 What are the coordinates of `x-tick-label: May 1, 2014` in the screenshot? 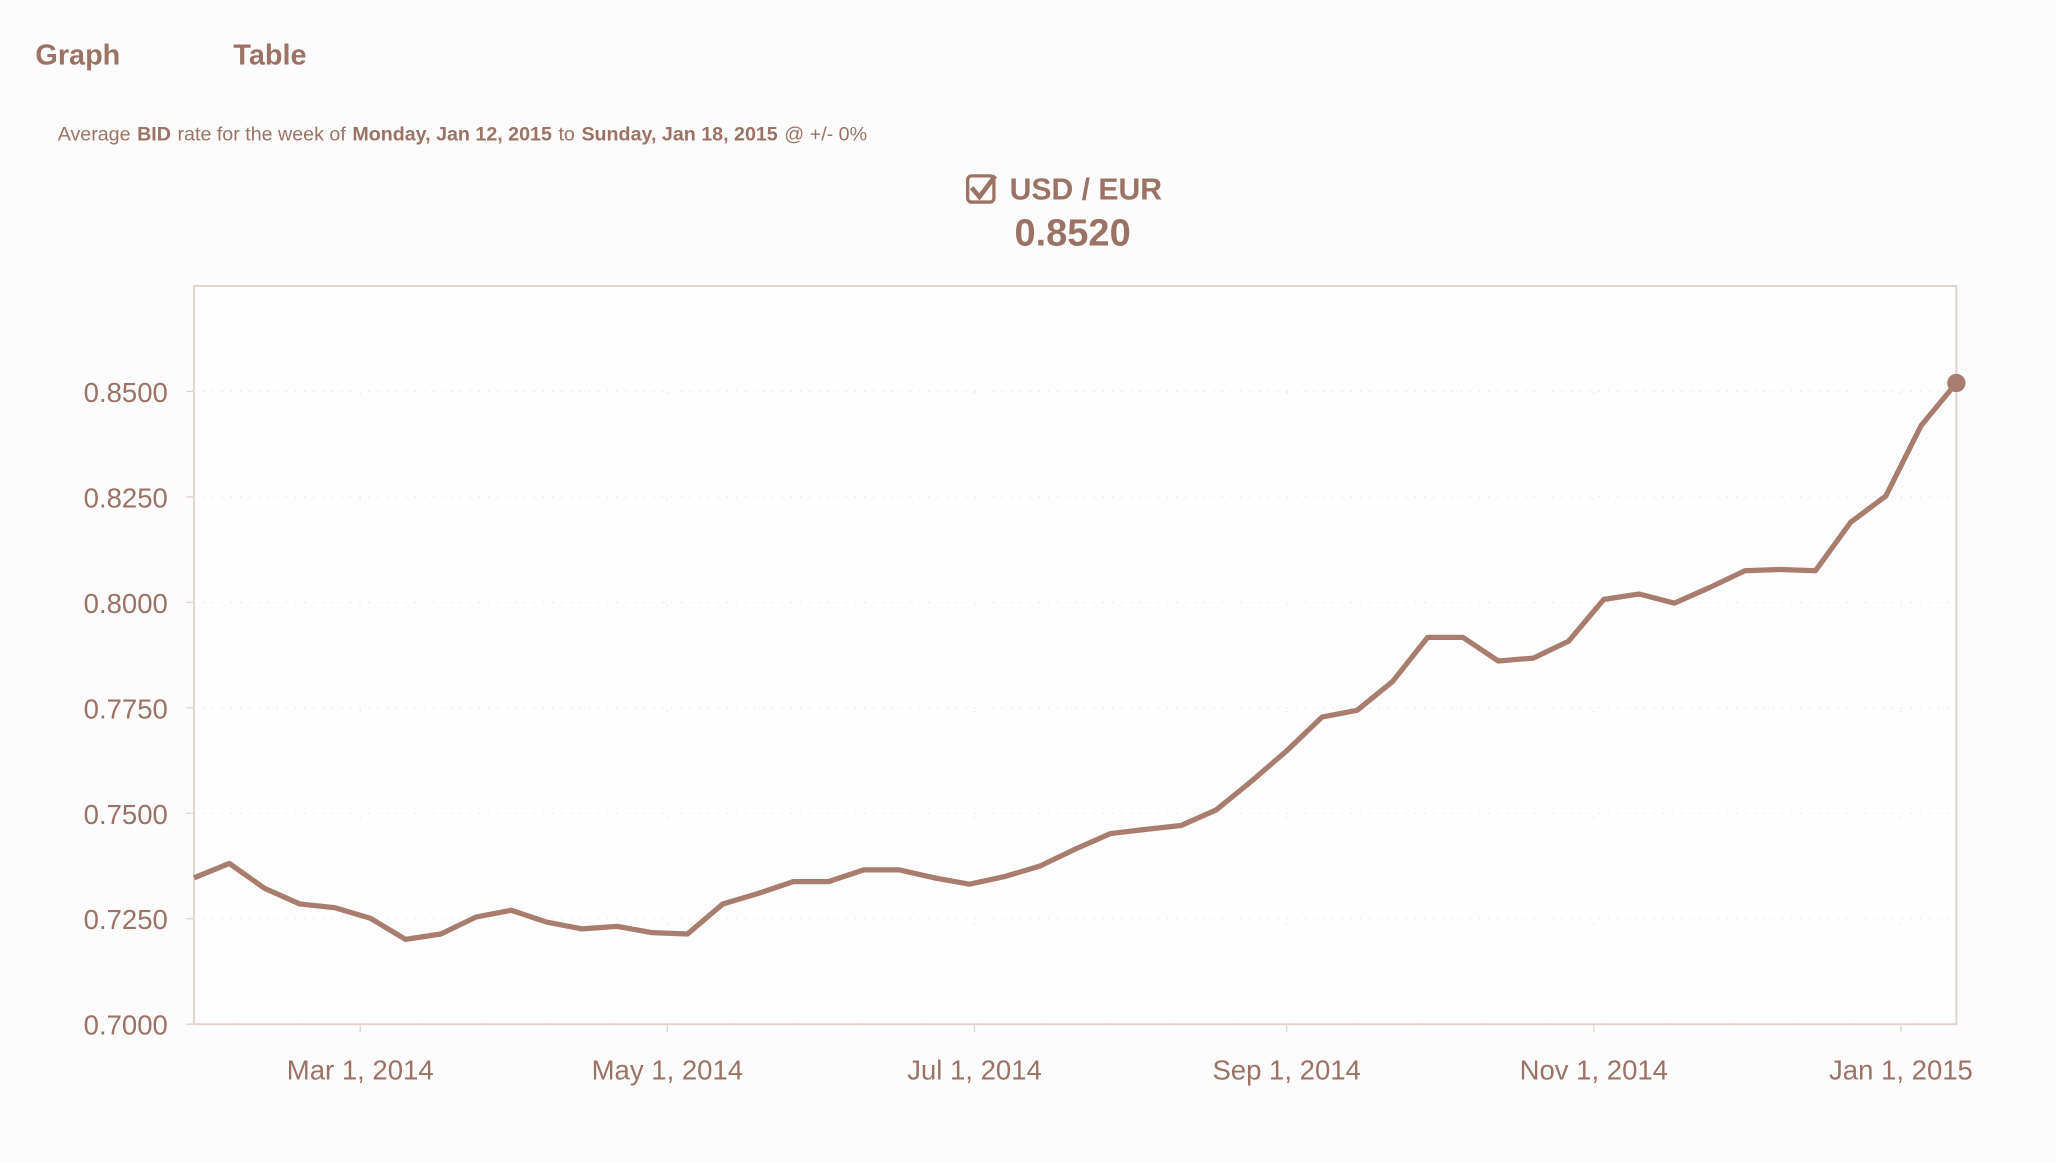 It's located at (667, 1069).